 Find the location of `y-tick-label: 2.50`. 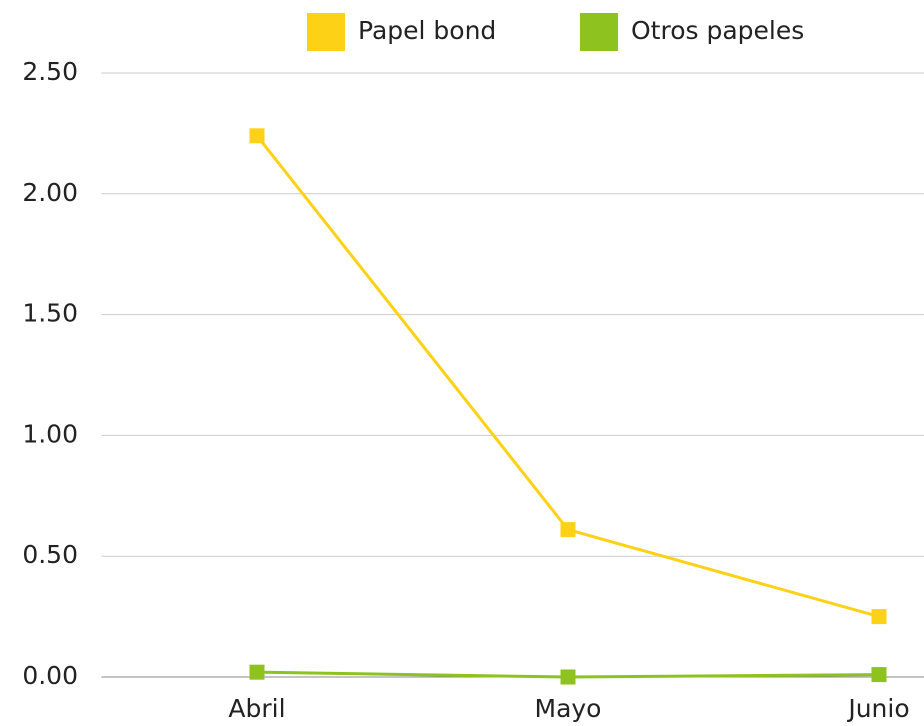

y-tick-label: 2.50 is located at coordinates (50, 71).